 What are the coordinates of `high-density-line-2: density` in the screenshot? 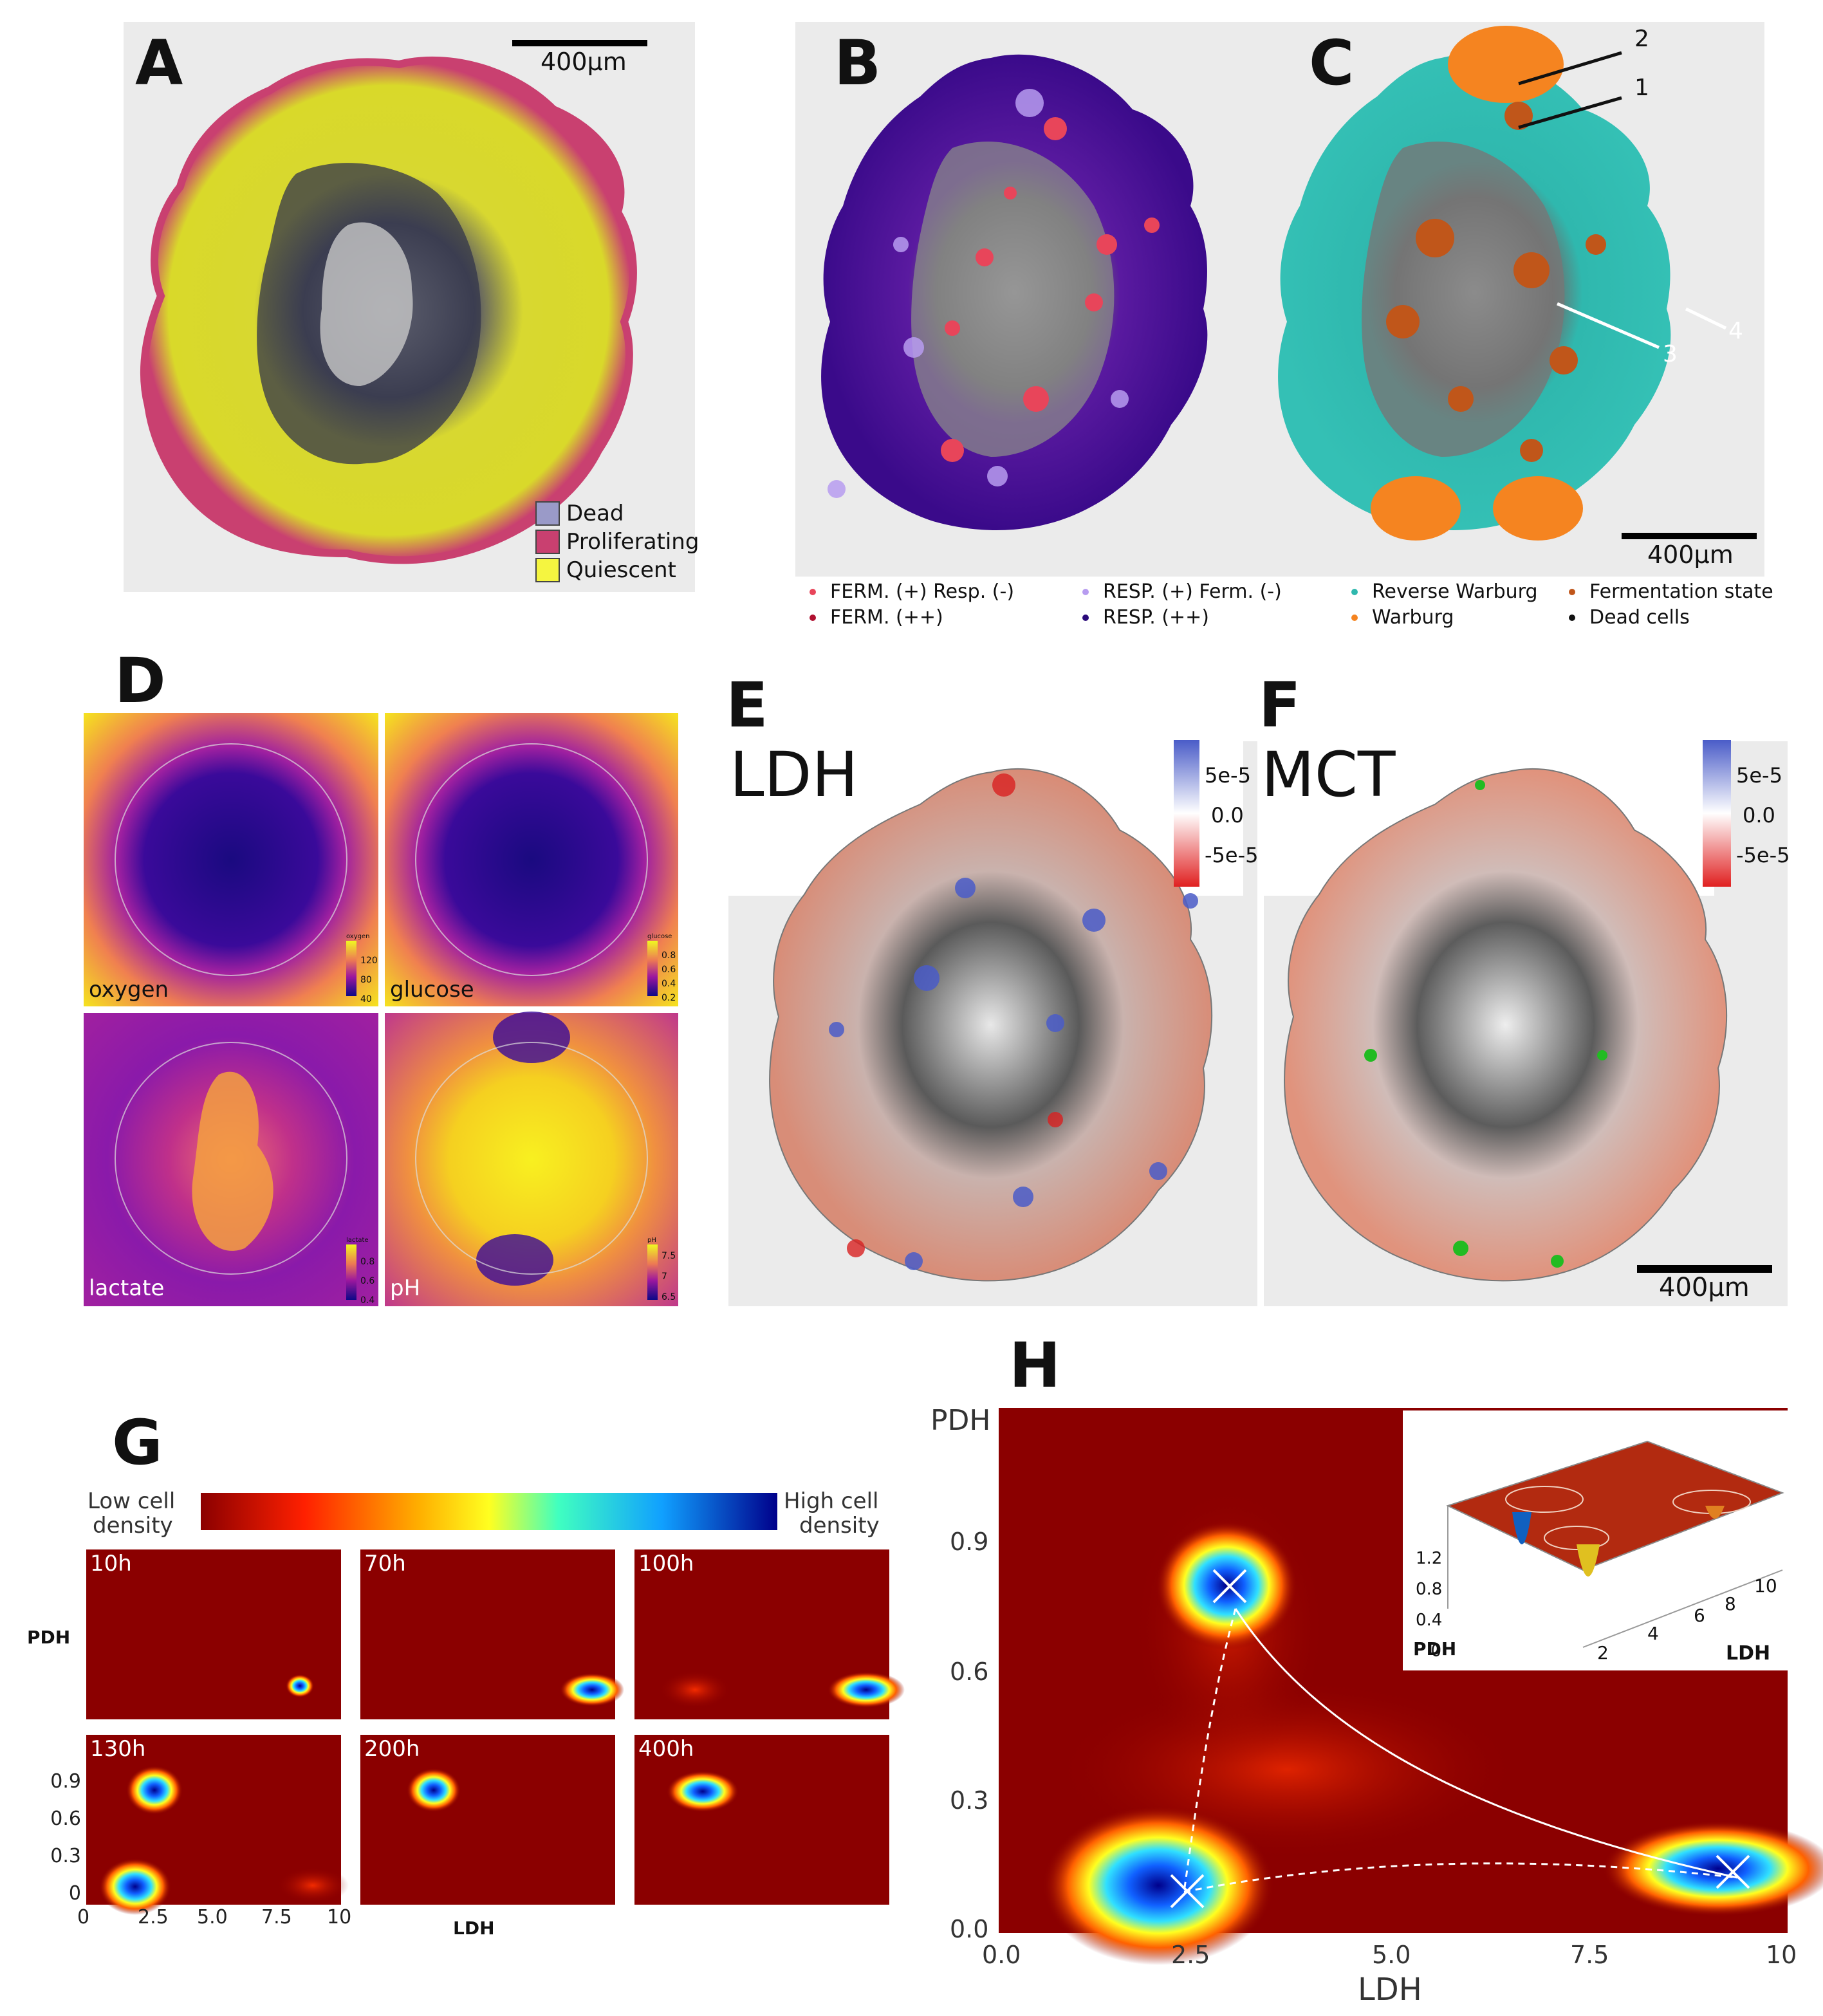 It's located at (839, 1526).